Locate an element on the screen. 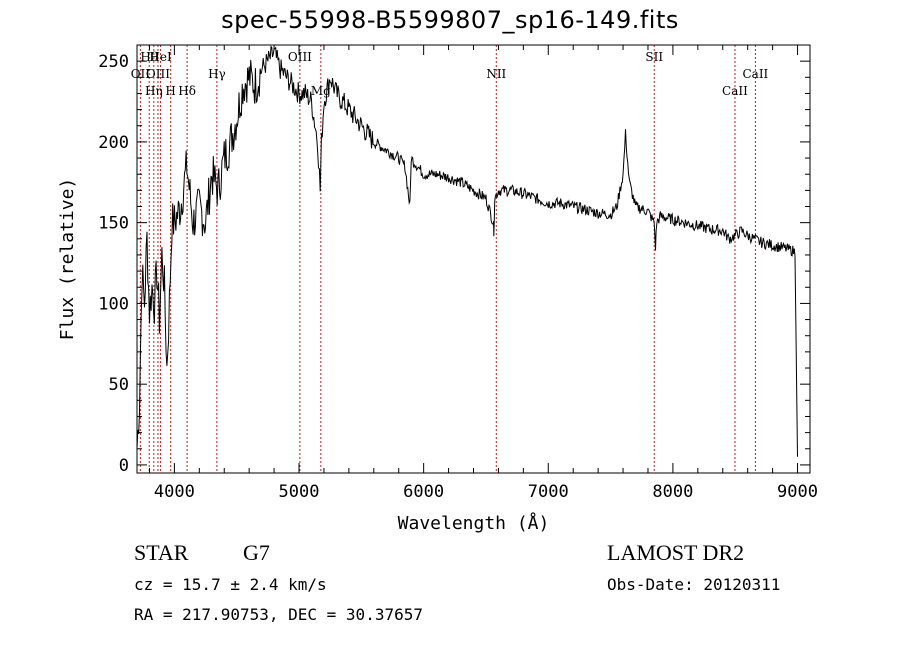 Image resolution: width=900 pixels, height=649 pixels. x-tick-label: 4000 is located at coordinates (174, 492).